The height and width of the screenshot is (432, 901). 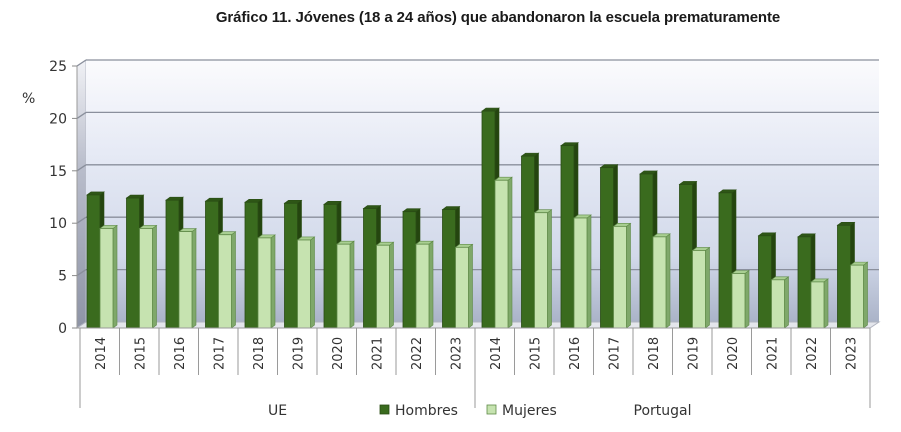 I want to click on y-tick-label: 5, so click(x=62, y=277).